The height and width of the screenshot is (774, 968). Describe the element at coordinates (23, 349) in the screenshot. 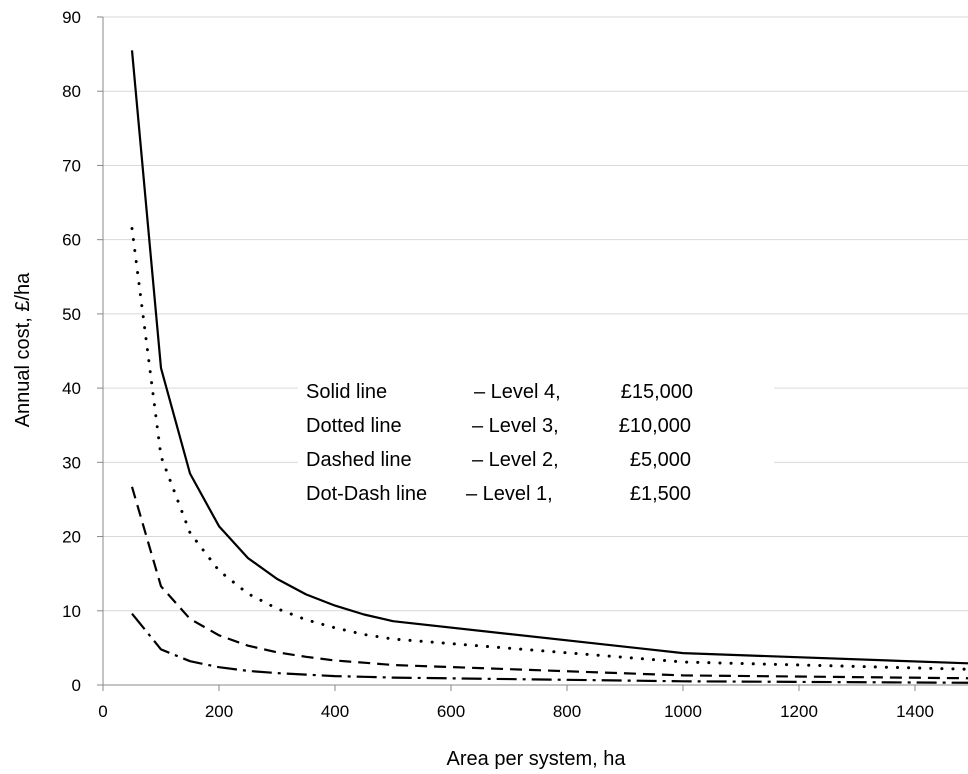

I see `y-axis-title: Annual cost, £/ha` at that location.